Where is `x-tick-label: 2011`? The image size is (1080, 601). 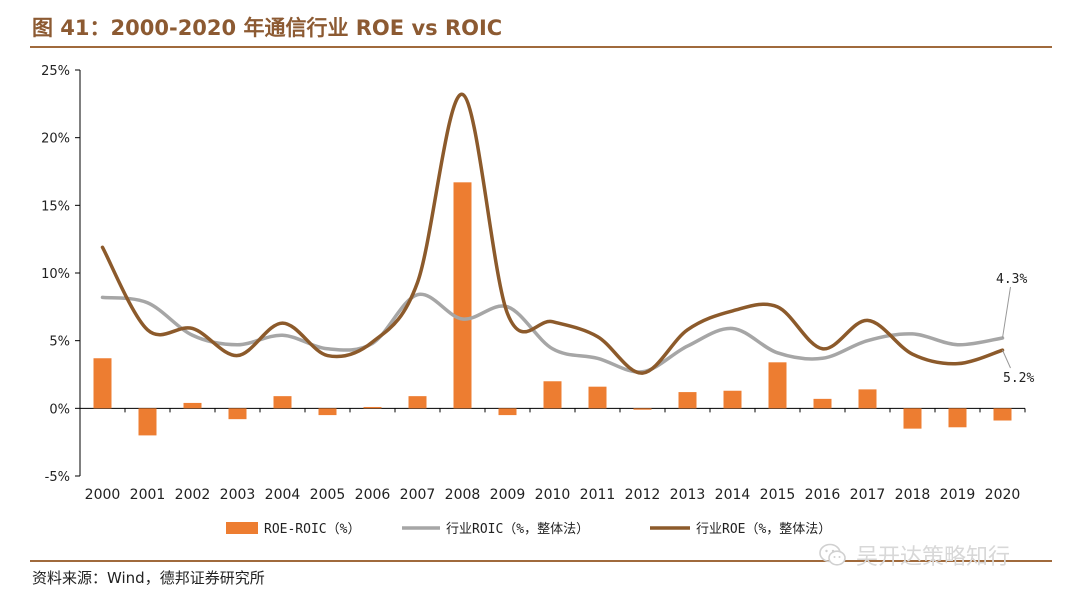 x-tick-label: 2011 is located at coordinates (598, 495).